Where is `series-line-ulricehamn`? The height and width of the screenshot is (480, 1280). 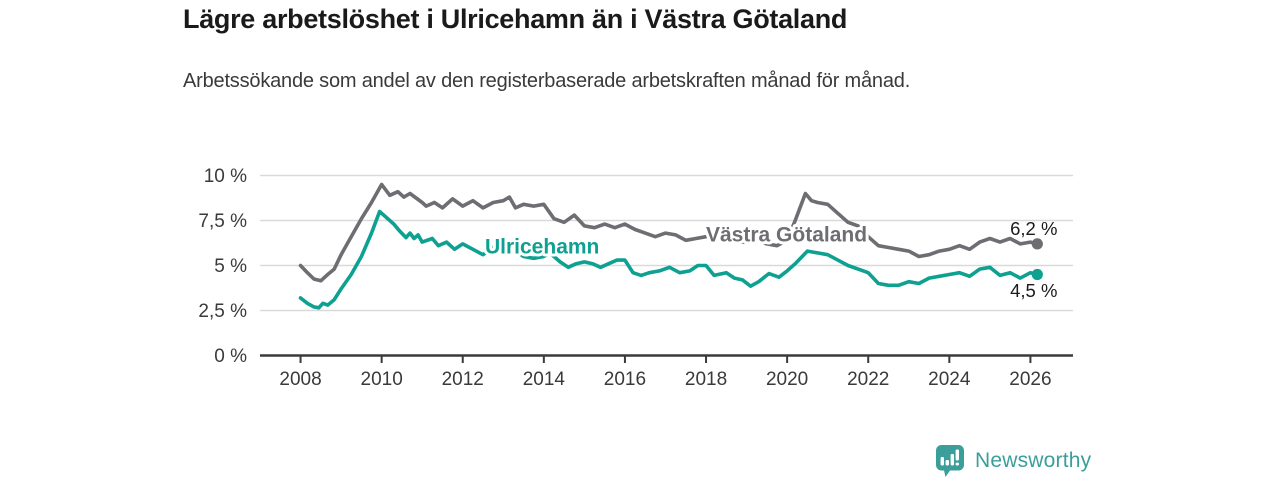
series-line-ulricehamn is located at coordinates (669, 259).